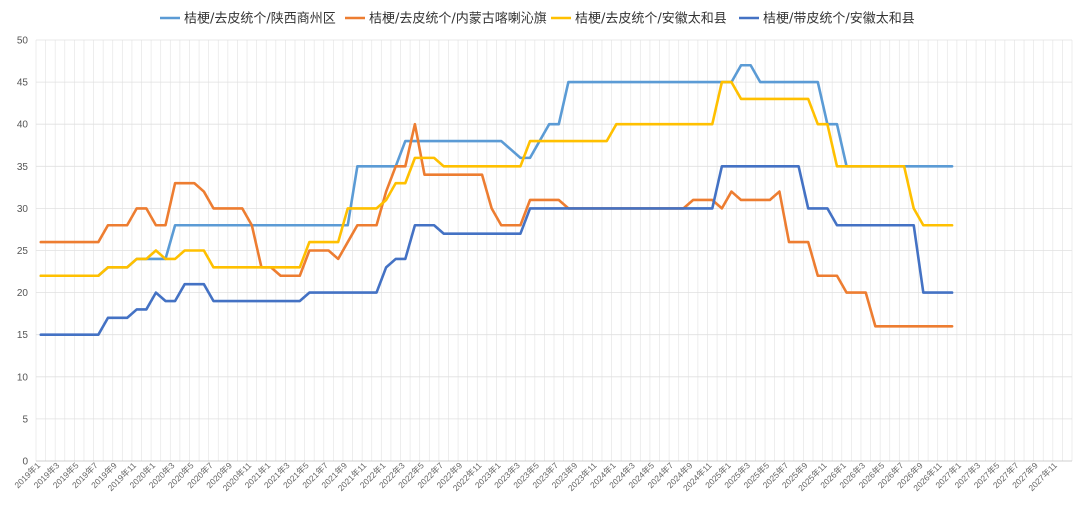 This screenshot has width=1080, height=511. What do you see at coordinates (23, 83) in the screenshot?
I see `y-tick-label: 45` at bounding box center [23, 83].